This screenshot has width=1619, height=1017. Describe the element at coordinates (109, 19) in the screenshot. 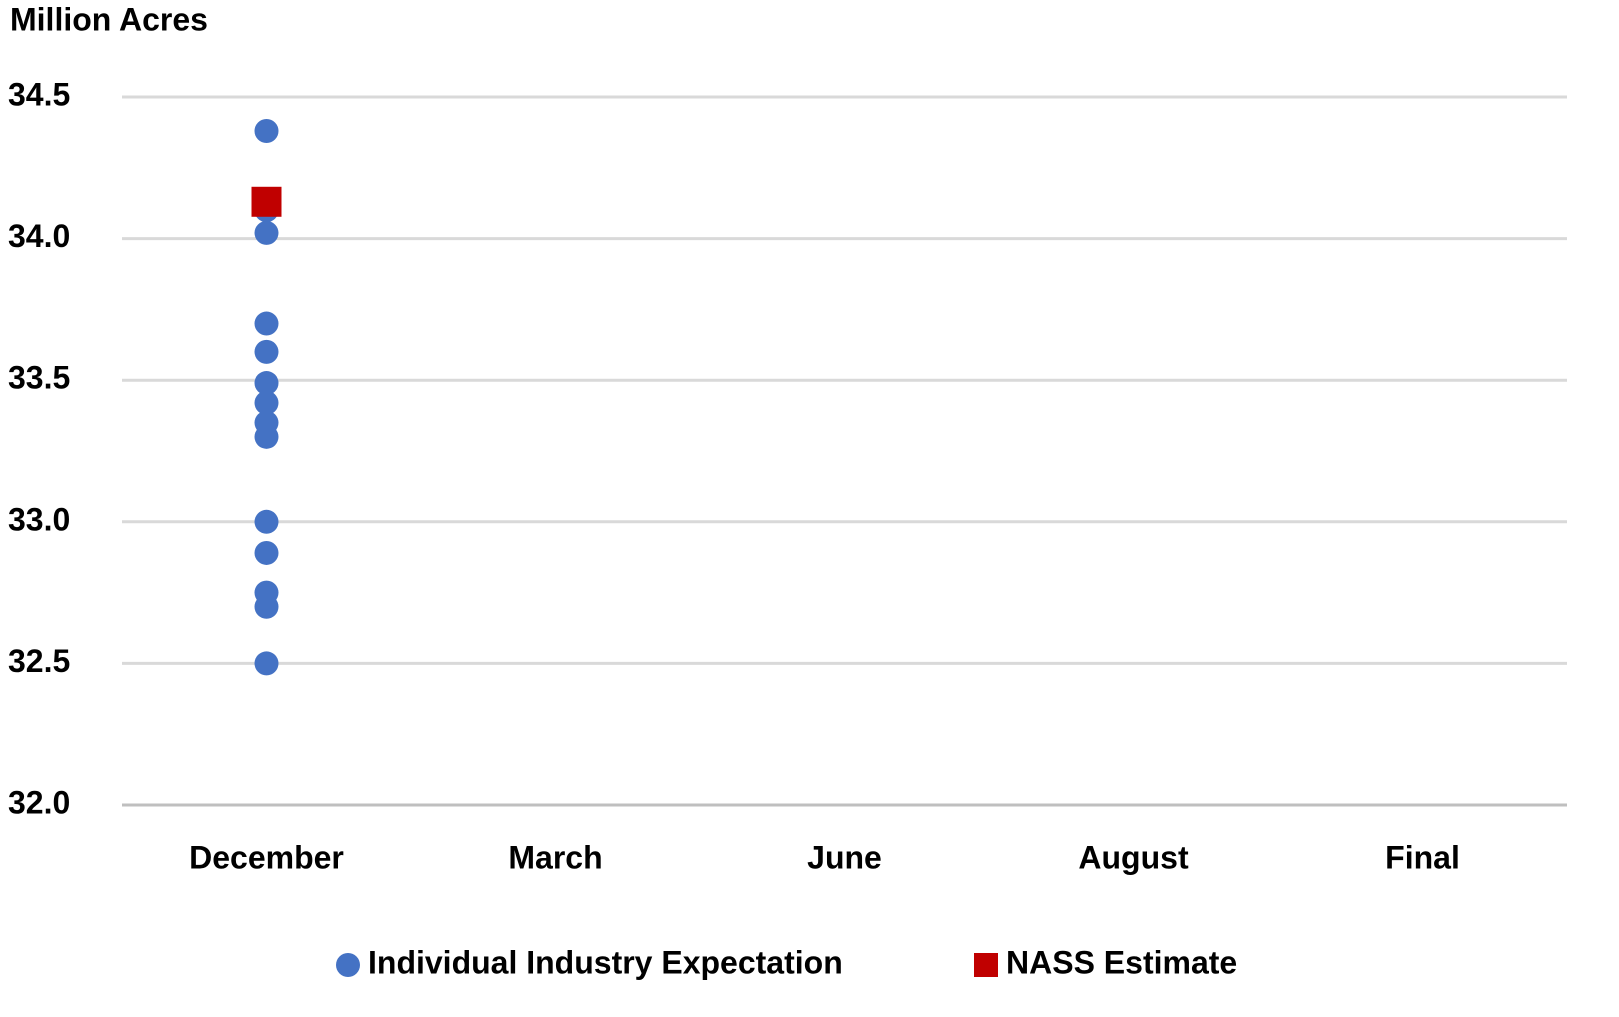

I see `axis-title: Million Acres` at that location.